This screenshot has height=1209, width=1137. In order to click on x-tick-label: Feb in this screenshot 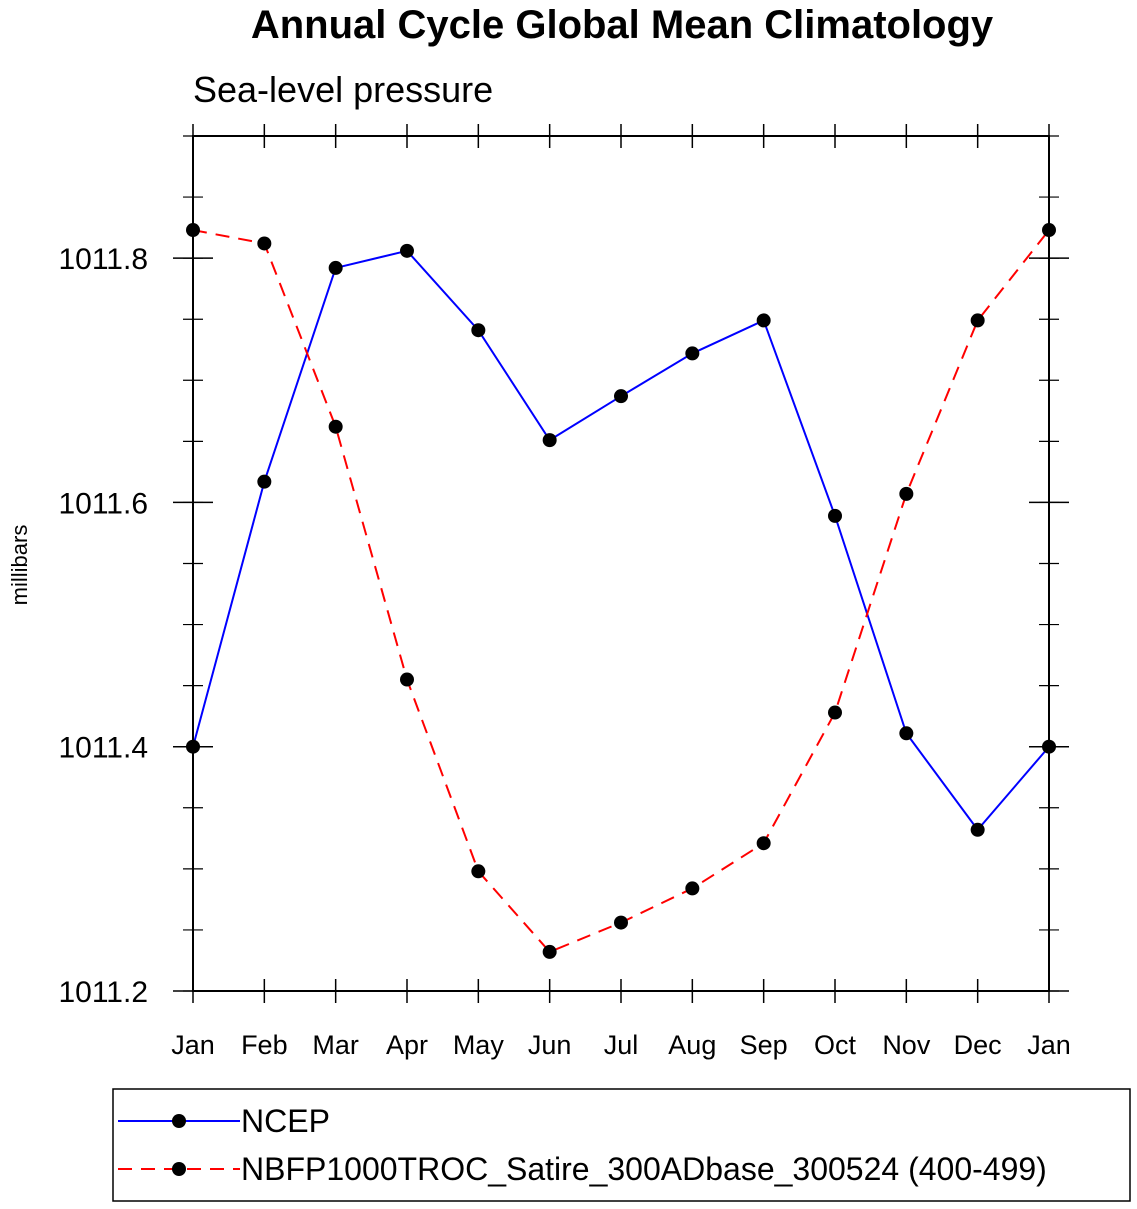, I will do `click(264, 1045)`.